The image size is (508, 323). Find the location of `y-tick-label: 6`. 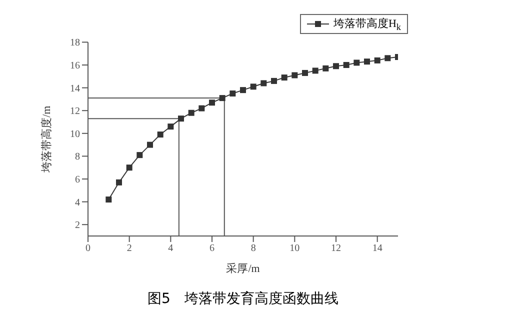

y-tick-label: 6 is located at coordinates (77, 180).